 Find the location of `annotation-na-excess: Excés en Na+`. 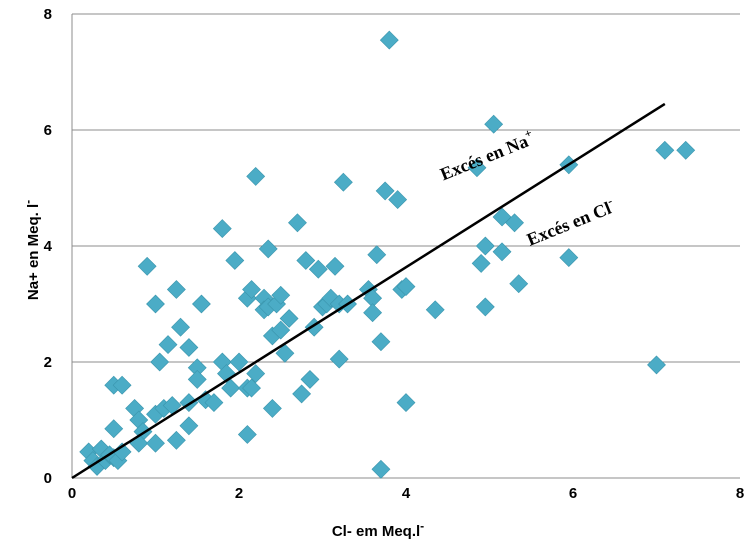

annotation-na-excess: Excés en Na+ is located at coordinates (486, 155).